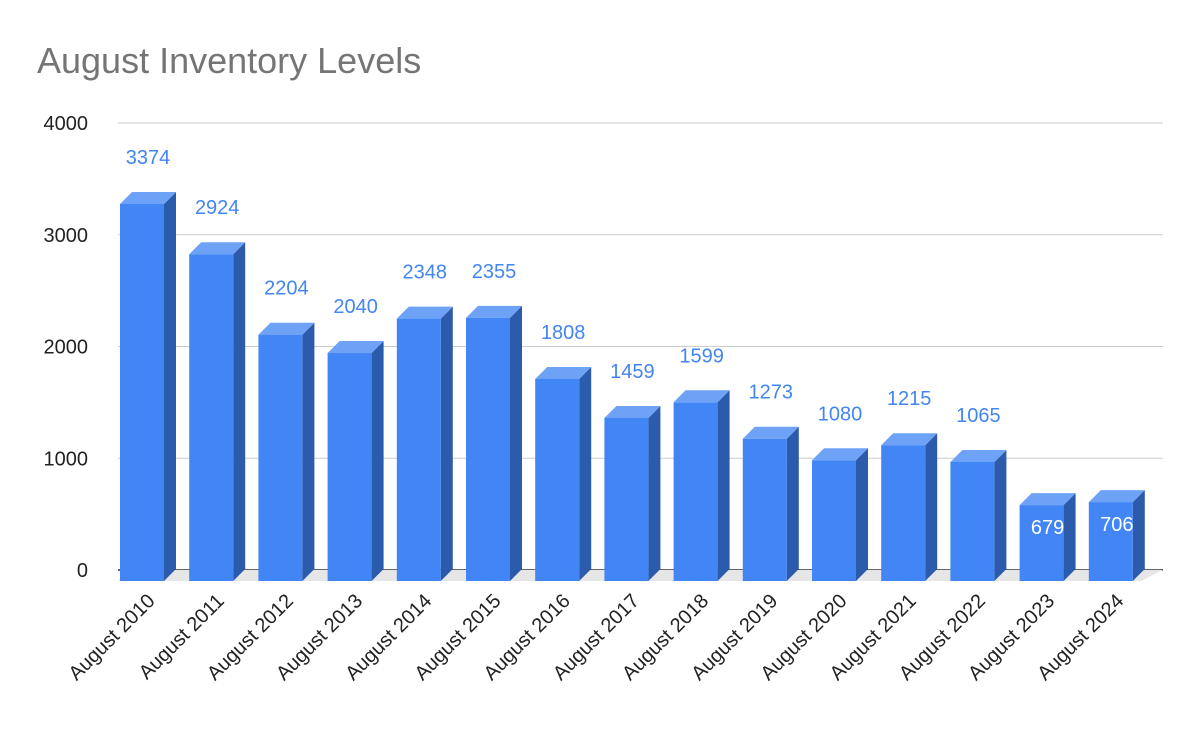  I want to click on y-tick-label: 3000, so click(66, 236).